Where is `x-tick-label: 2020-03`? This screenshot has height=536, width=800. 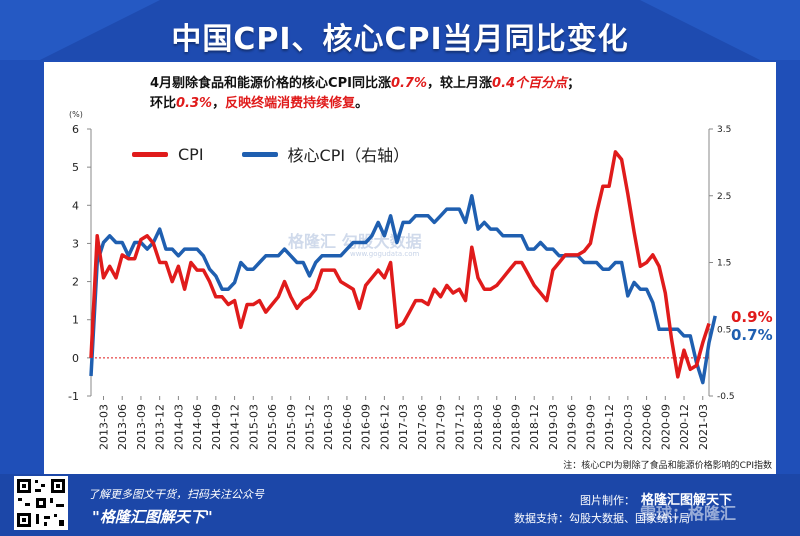 x-tick-label: 2020-03 is located at coordinates (628, 427).